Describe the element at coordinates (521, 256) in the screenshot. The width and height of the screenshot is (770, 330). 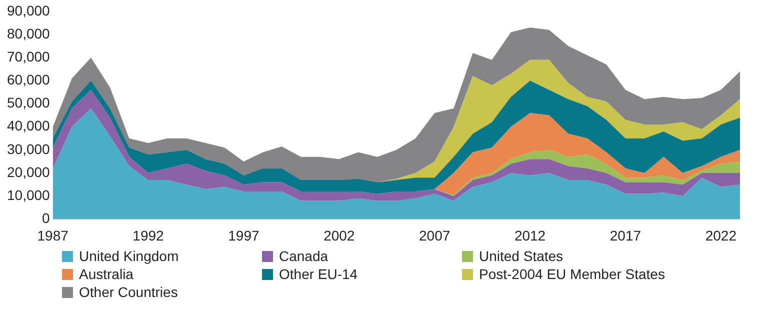
I see `legend-label: United States` at that location.